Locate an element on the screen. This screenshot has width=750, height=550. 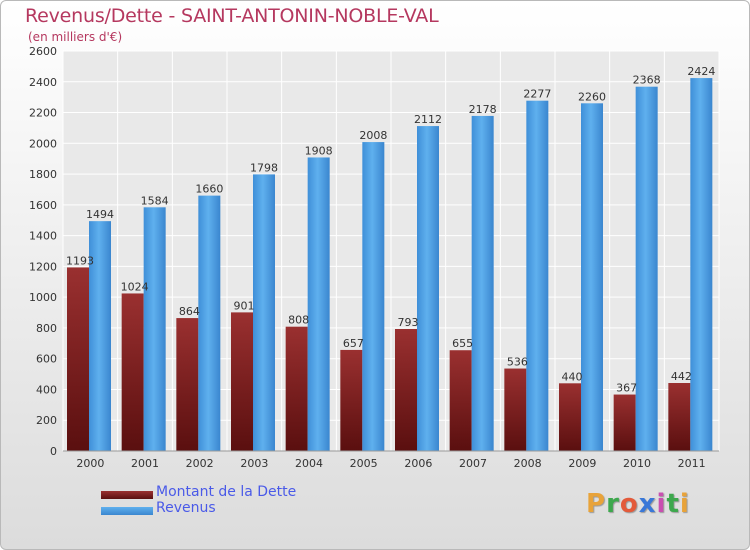
revenue-value-label: 2008 is located at coordinates (373, 135).